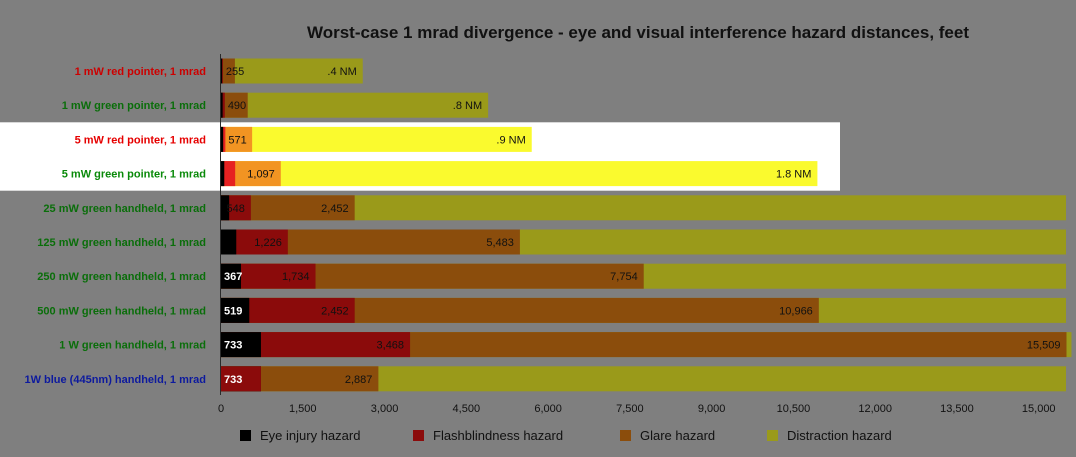  I want to click on segment-label: .8 NM, so click(467, 106).